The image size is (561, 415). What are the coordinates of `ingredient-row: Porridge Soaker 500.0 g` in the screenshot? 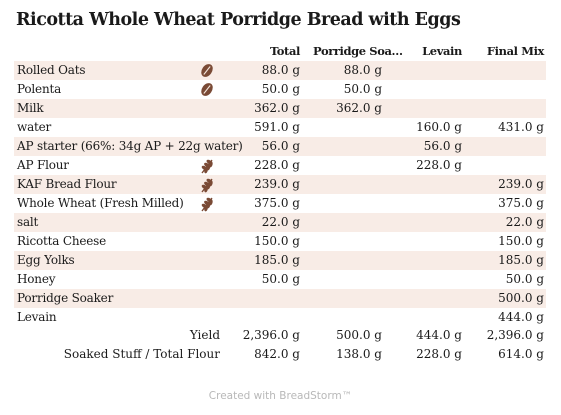 It's located at (280, 298).